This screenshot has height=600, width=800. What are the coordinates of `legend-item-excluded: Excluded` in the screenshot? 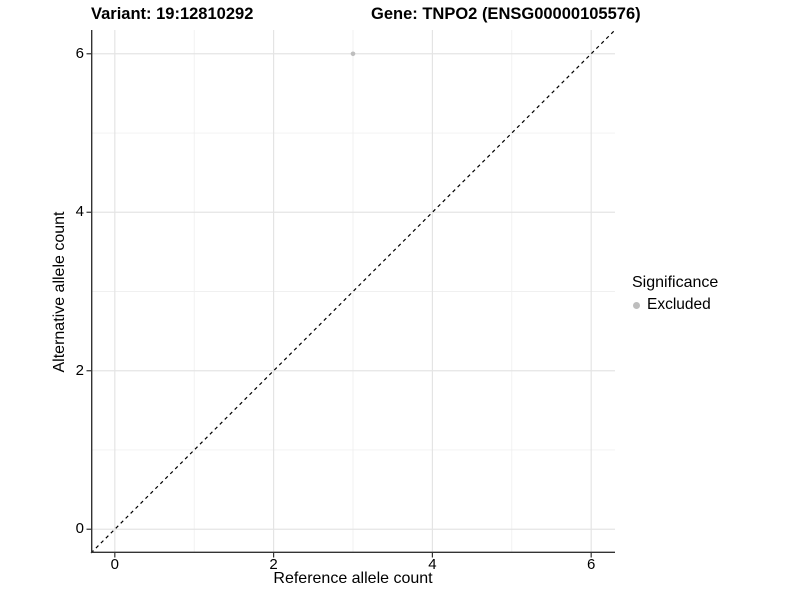 It's located at (675, 305).